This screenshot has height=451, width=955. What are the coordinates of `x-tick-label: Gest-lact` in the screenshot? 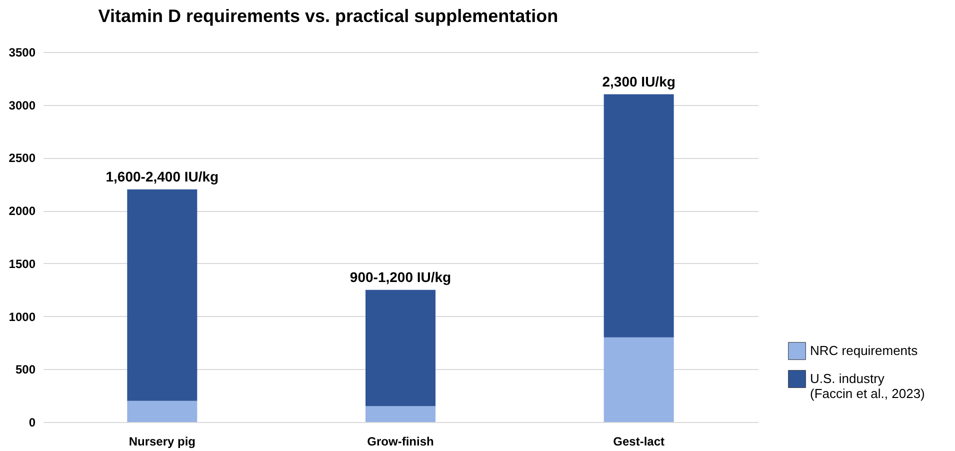 It's located at (639, 441).